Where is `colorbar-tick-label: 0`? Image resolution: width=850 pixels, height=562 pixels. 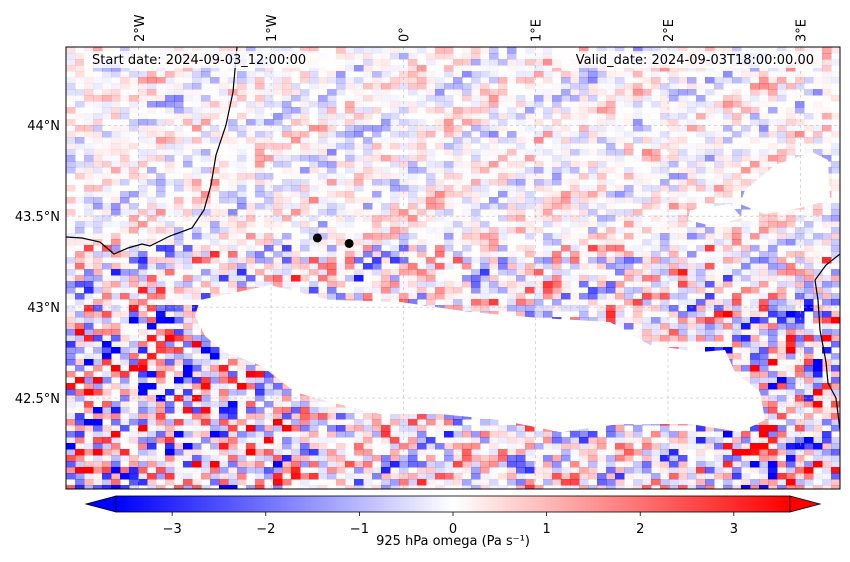
colorbar-tick-label: 0 is located at coordinates (453, 529).